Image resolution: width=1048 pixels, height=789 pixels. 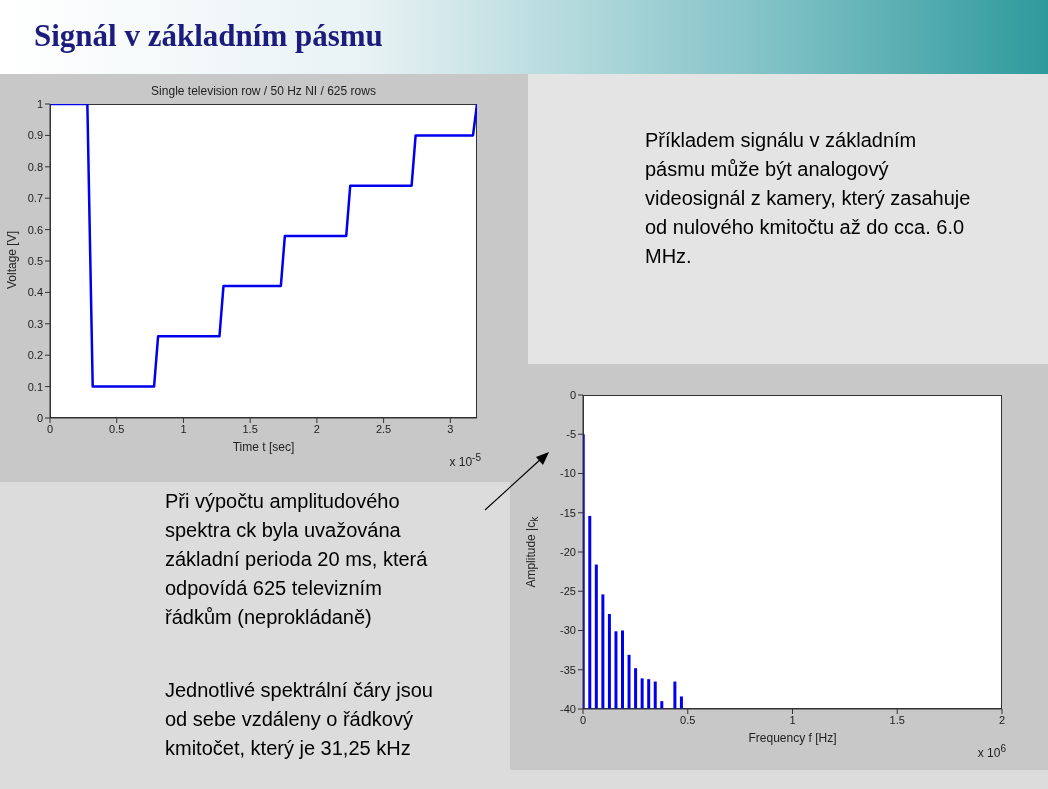 What do you see at coordinates (35, 229) in the screenshot?
I see `y-tick-label: 0.6` at bounding box center [35, 229].